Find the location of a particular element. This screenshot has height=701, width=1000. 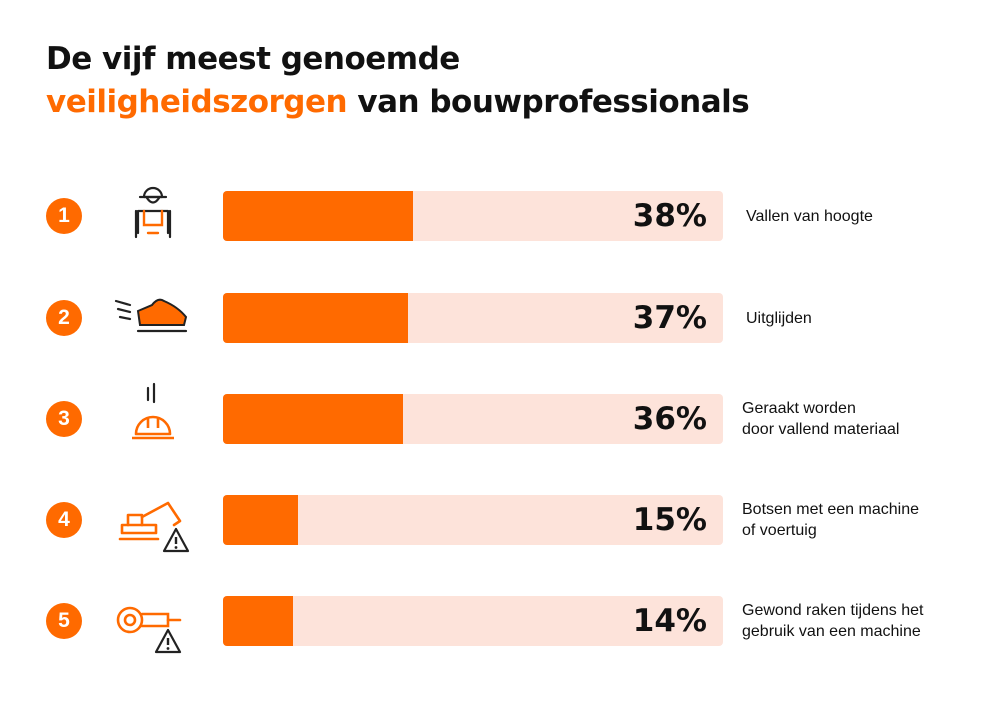

construction-worker-icon is located at coordinates (152, 213).